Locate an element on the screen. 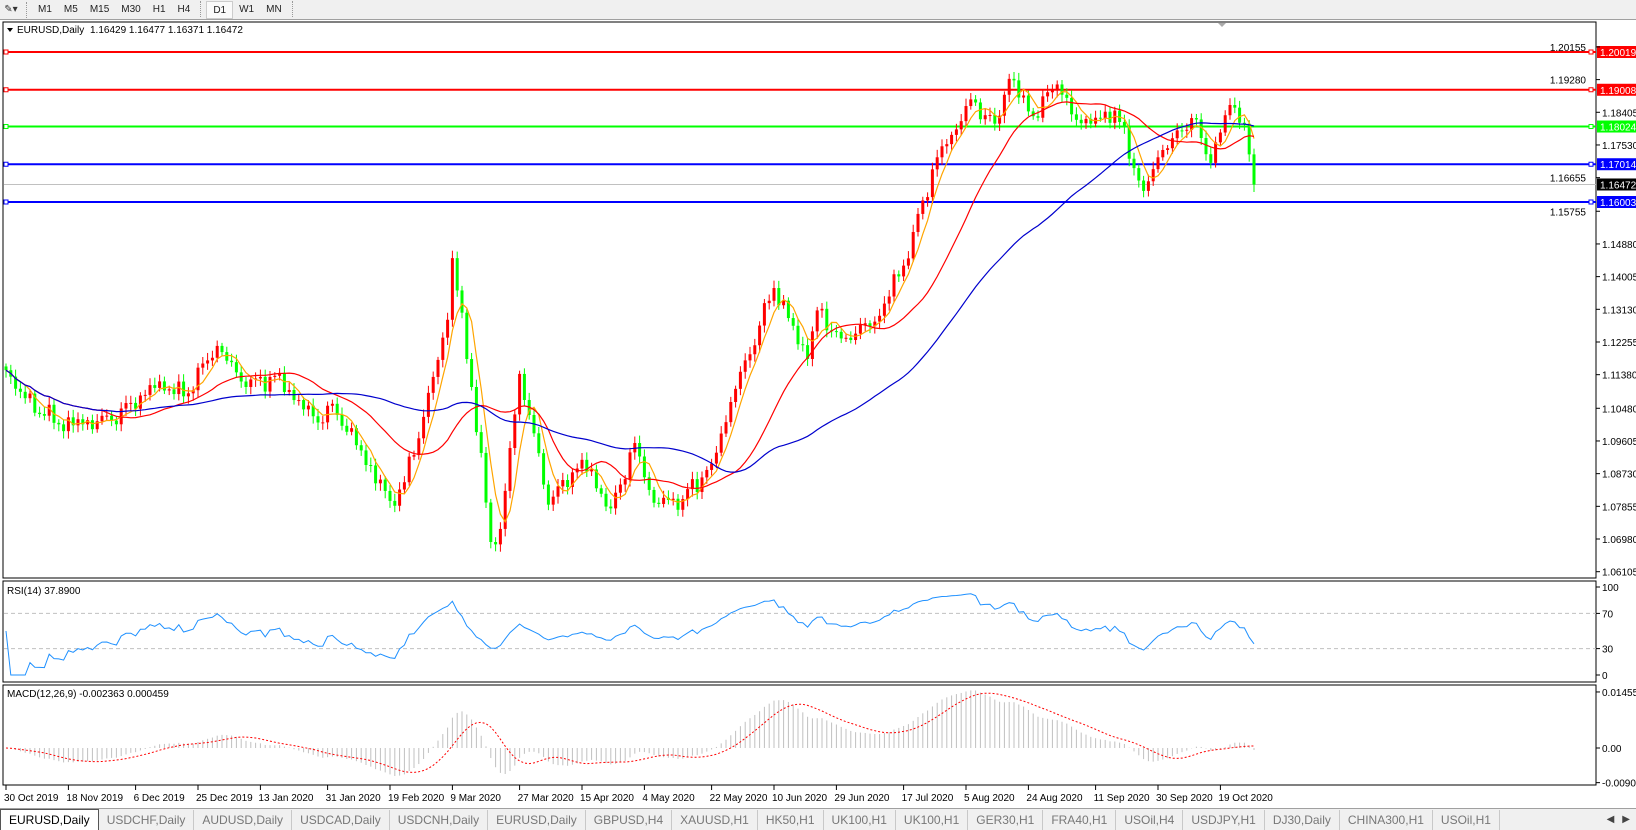  rsi-tick-label: 70 is located at coordinates (1608, 614).